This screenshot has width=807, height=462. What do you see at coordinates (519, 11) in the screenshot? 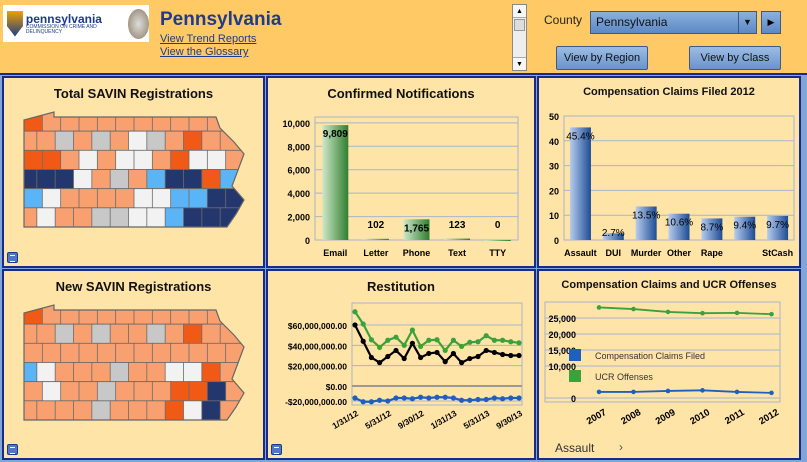
I see `scroll-up-icon: ▲` at bounding box center [519, 11].